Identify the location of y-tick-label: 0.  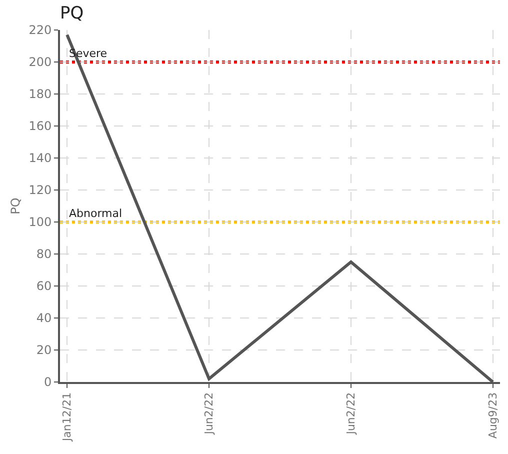
(48, 382).